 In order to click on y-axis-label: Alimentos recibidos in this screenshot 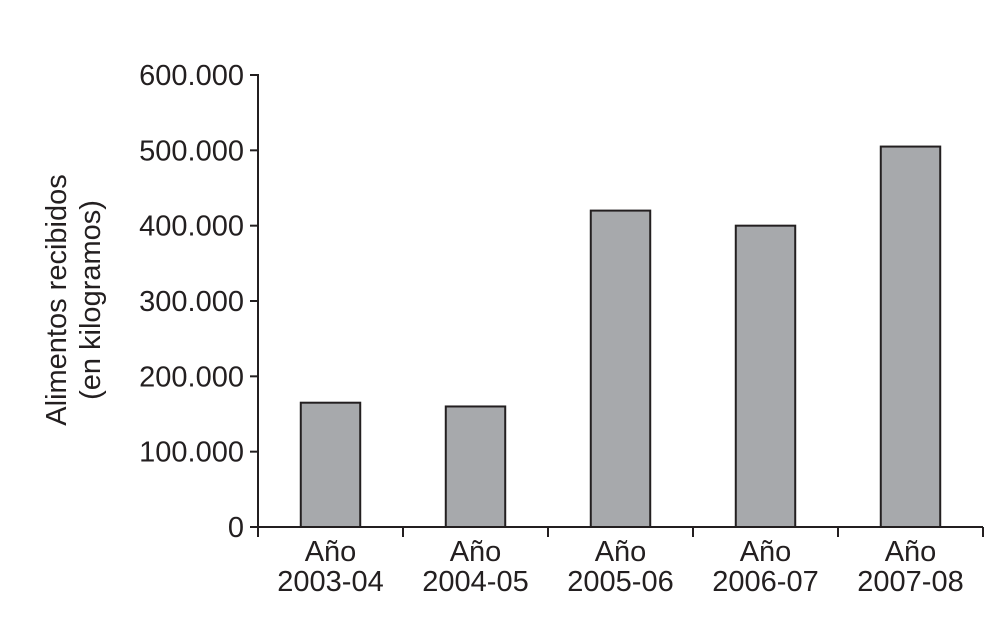, I will do `click(57, 299)`.